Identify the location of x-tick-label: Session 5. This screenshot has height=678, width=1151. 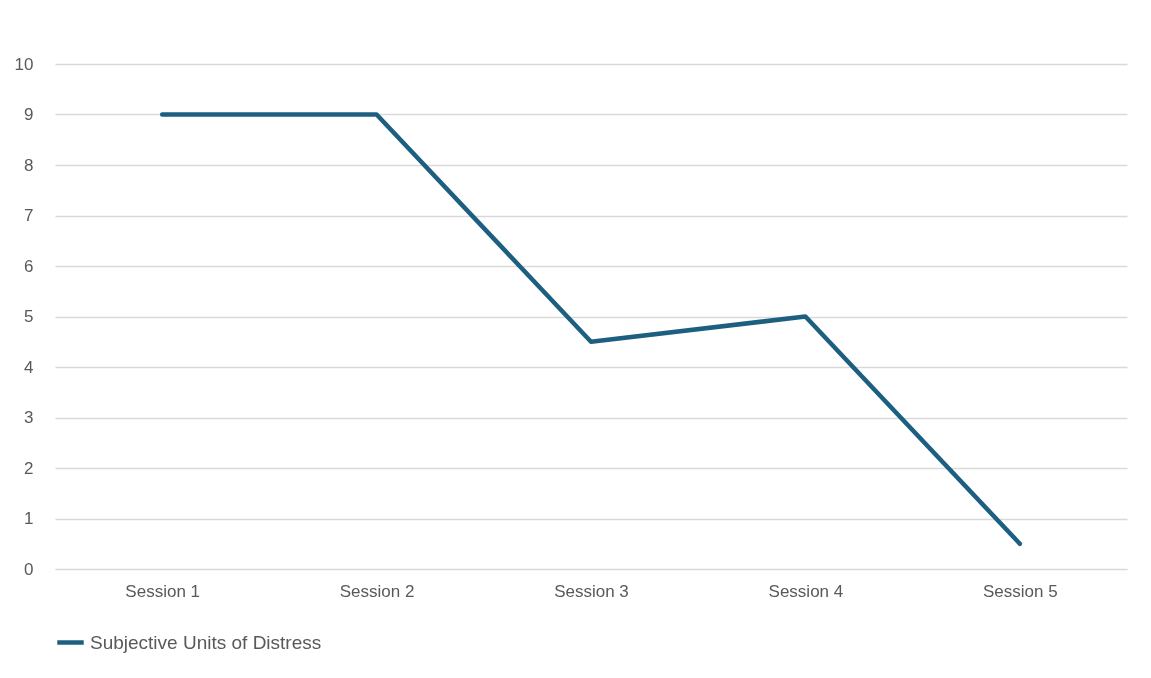
(1020, 591).